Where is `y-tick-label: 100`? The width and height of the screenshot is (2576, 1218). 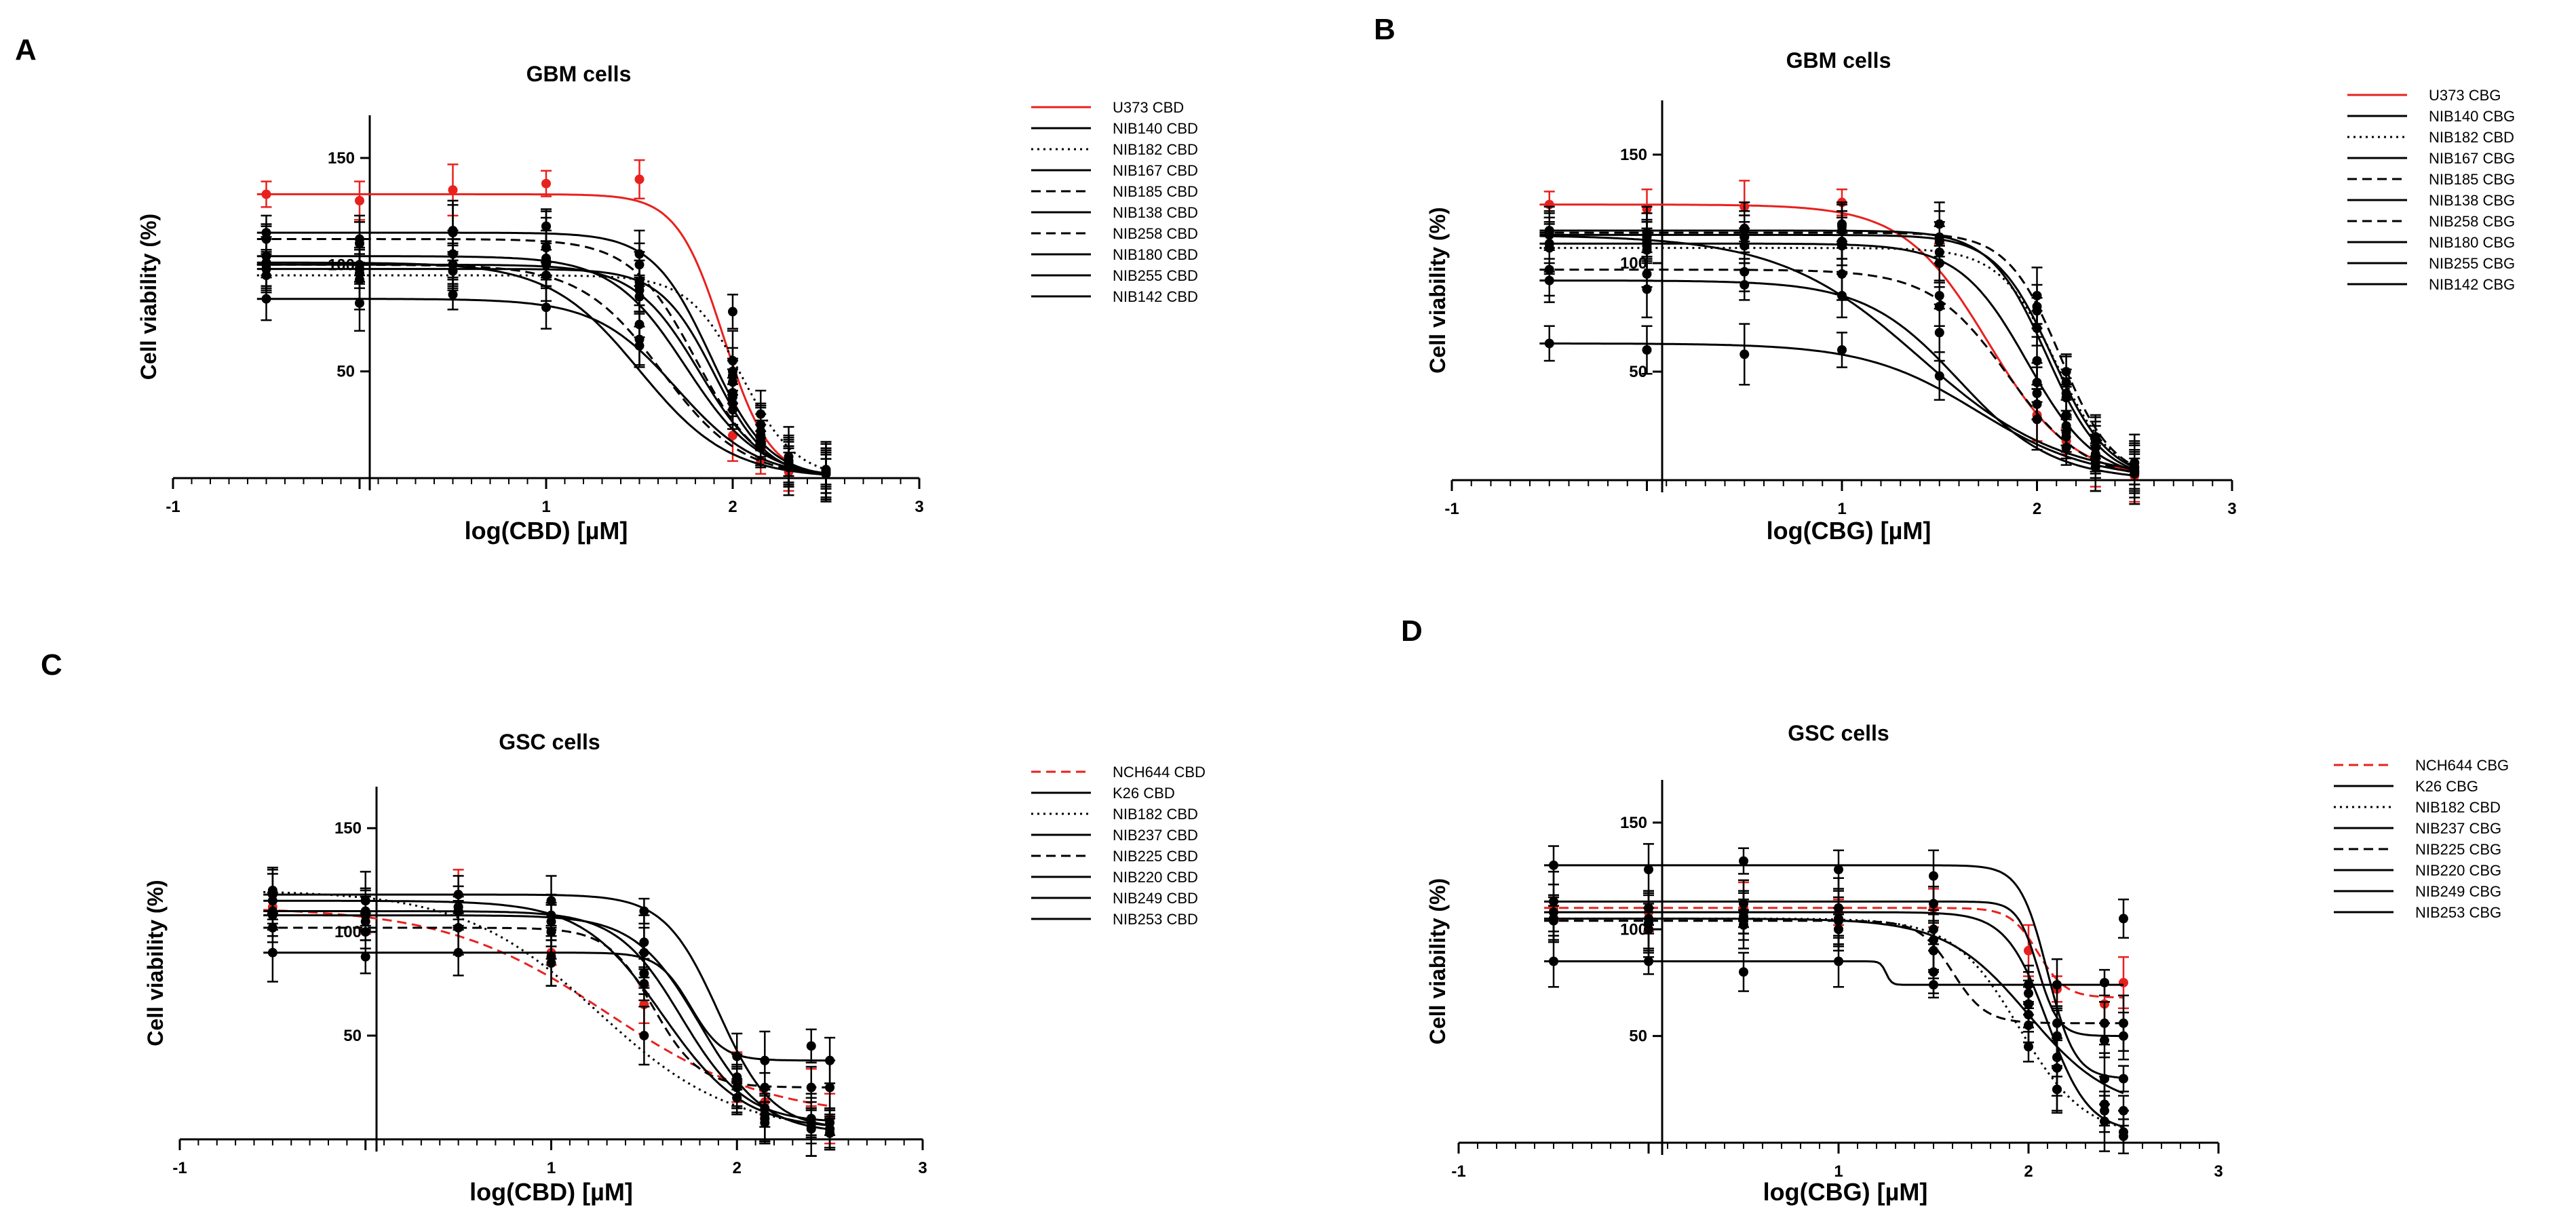 y-tick-label: 100 is located at coordinates (348, 932).